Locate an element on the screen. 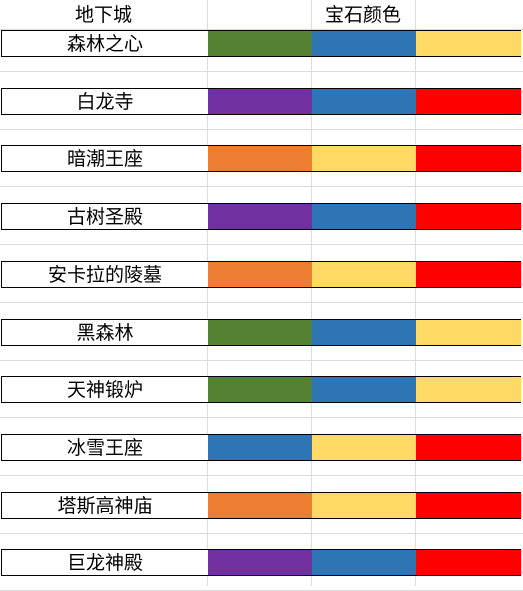 The width and height of the screenshot is (523, 591). dungeon-name: 白龙寺 is located at coordinates (105, 102).